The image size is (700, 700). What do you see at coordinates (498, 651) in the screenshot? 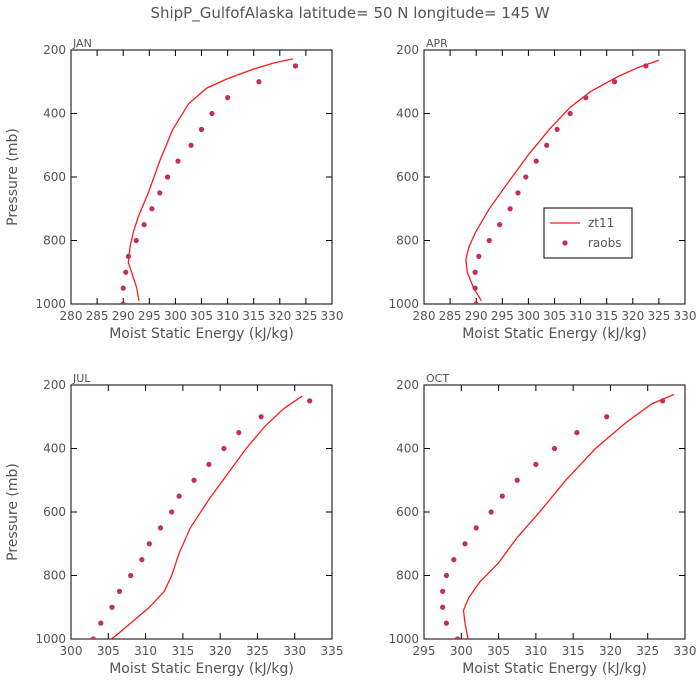
I see `x-tick-label: 305` at bounding box center [498, 651].